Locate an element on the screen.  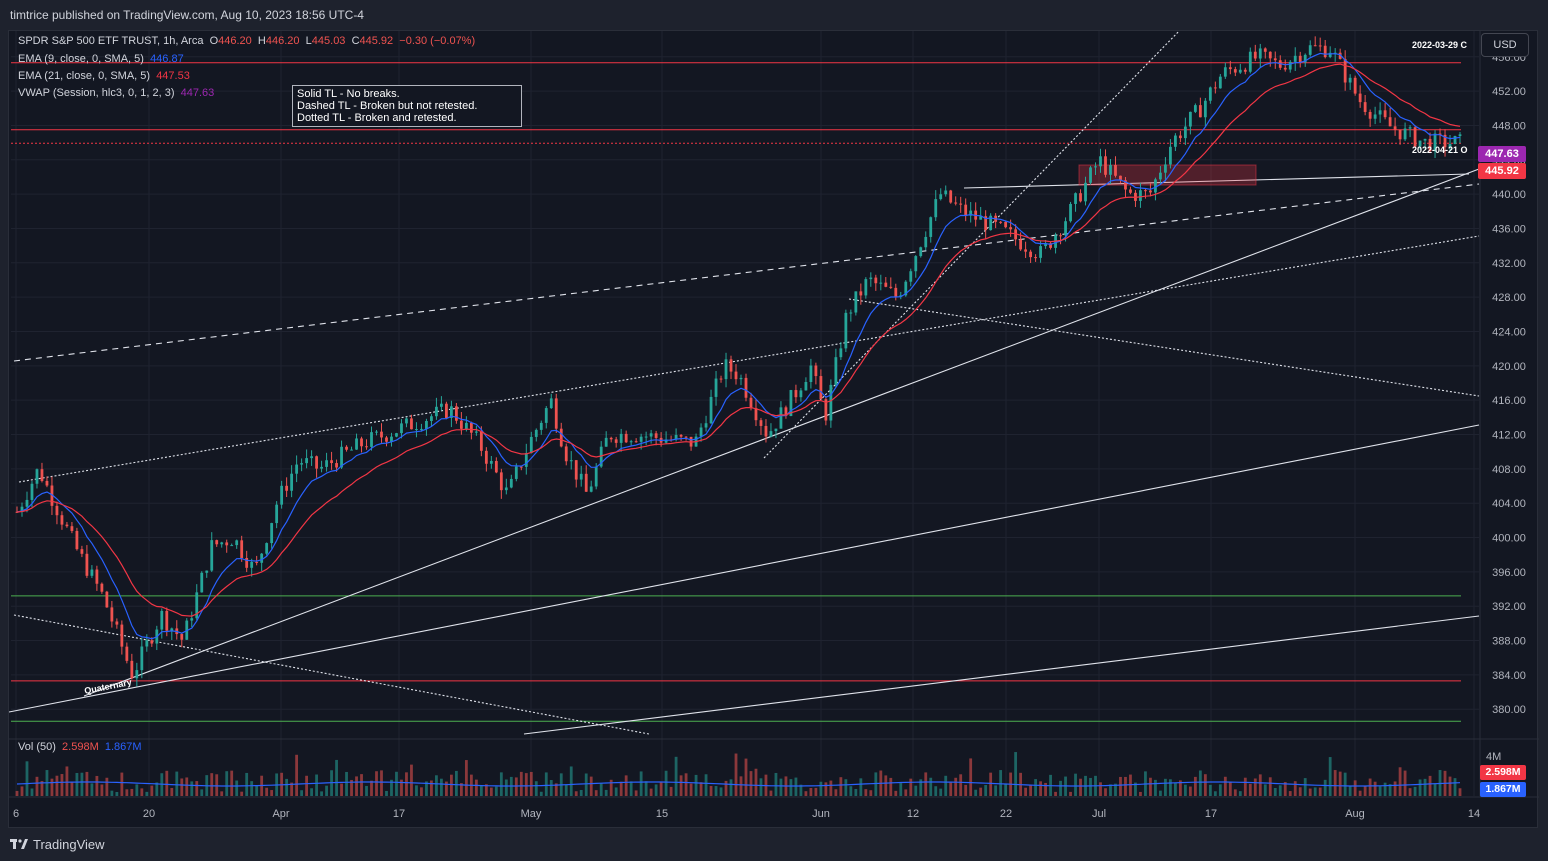
last-price-tag: 445.92 is located at coordinates (1502, 171).